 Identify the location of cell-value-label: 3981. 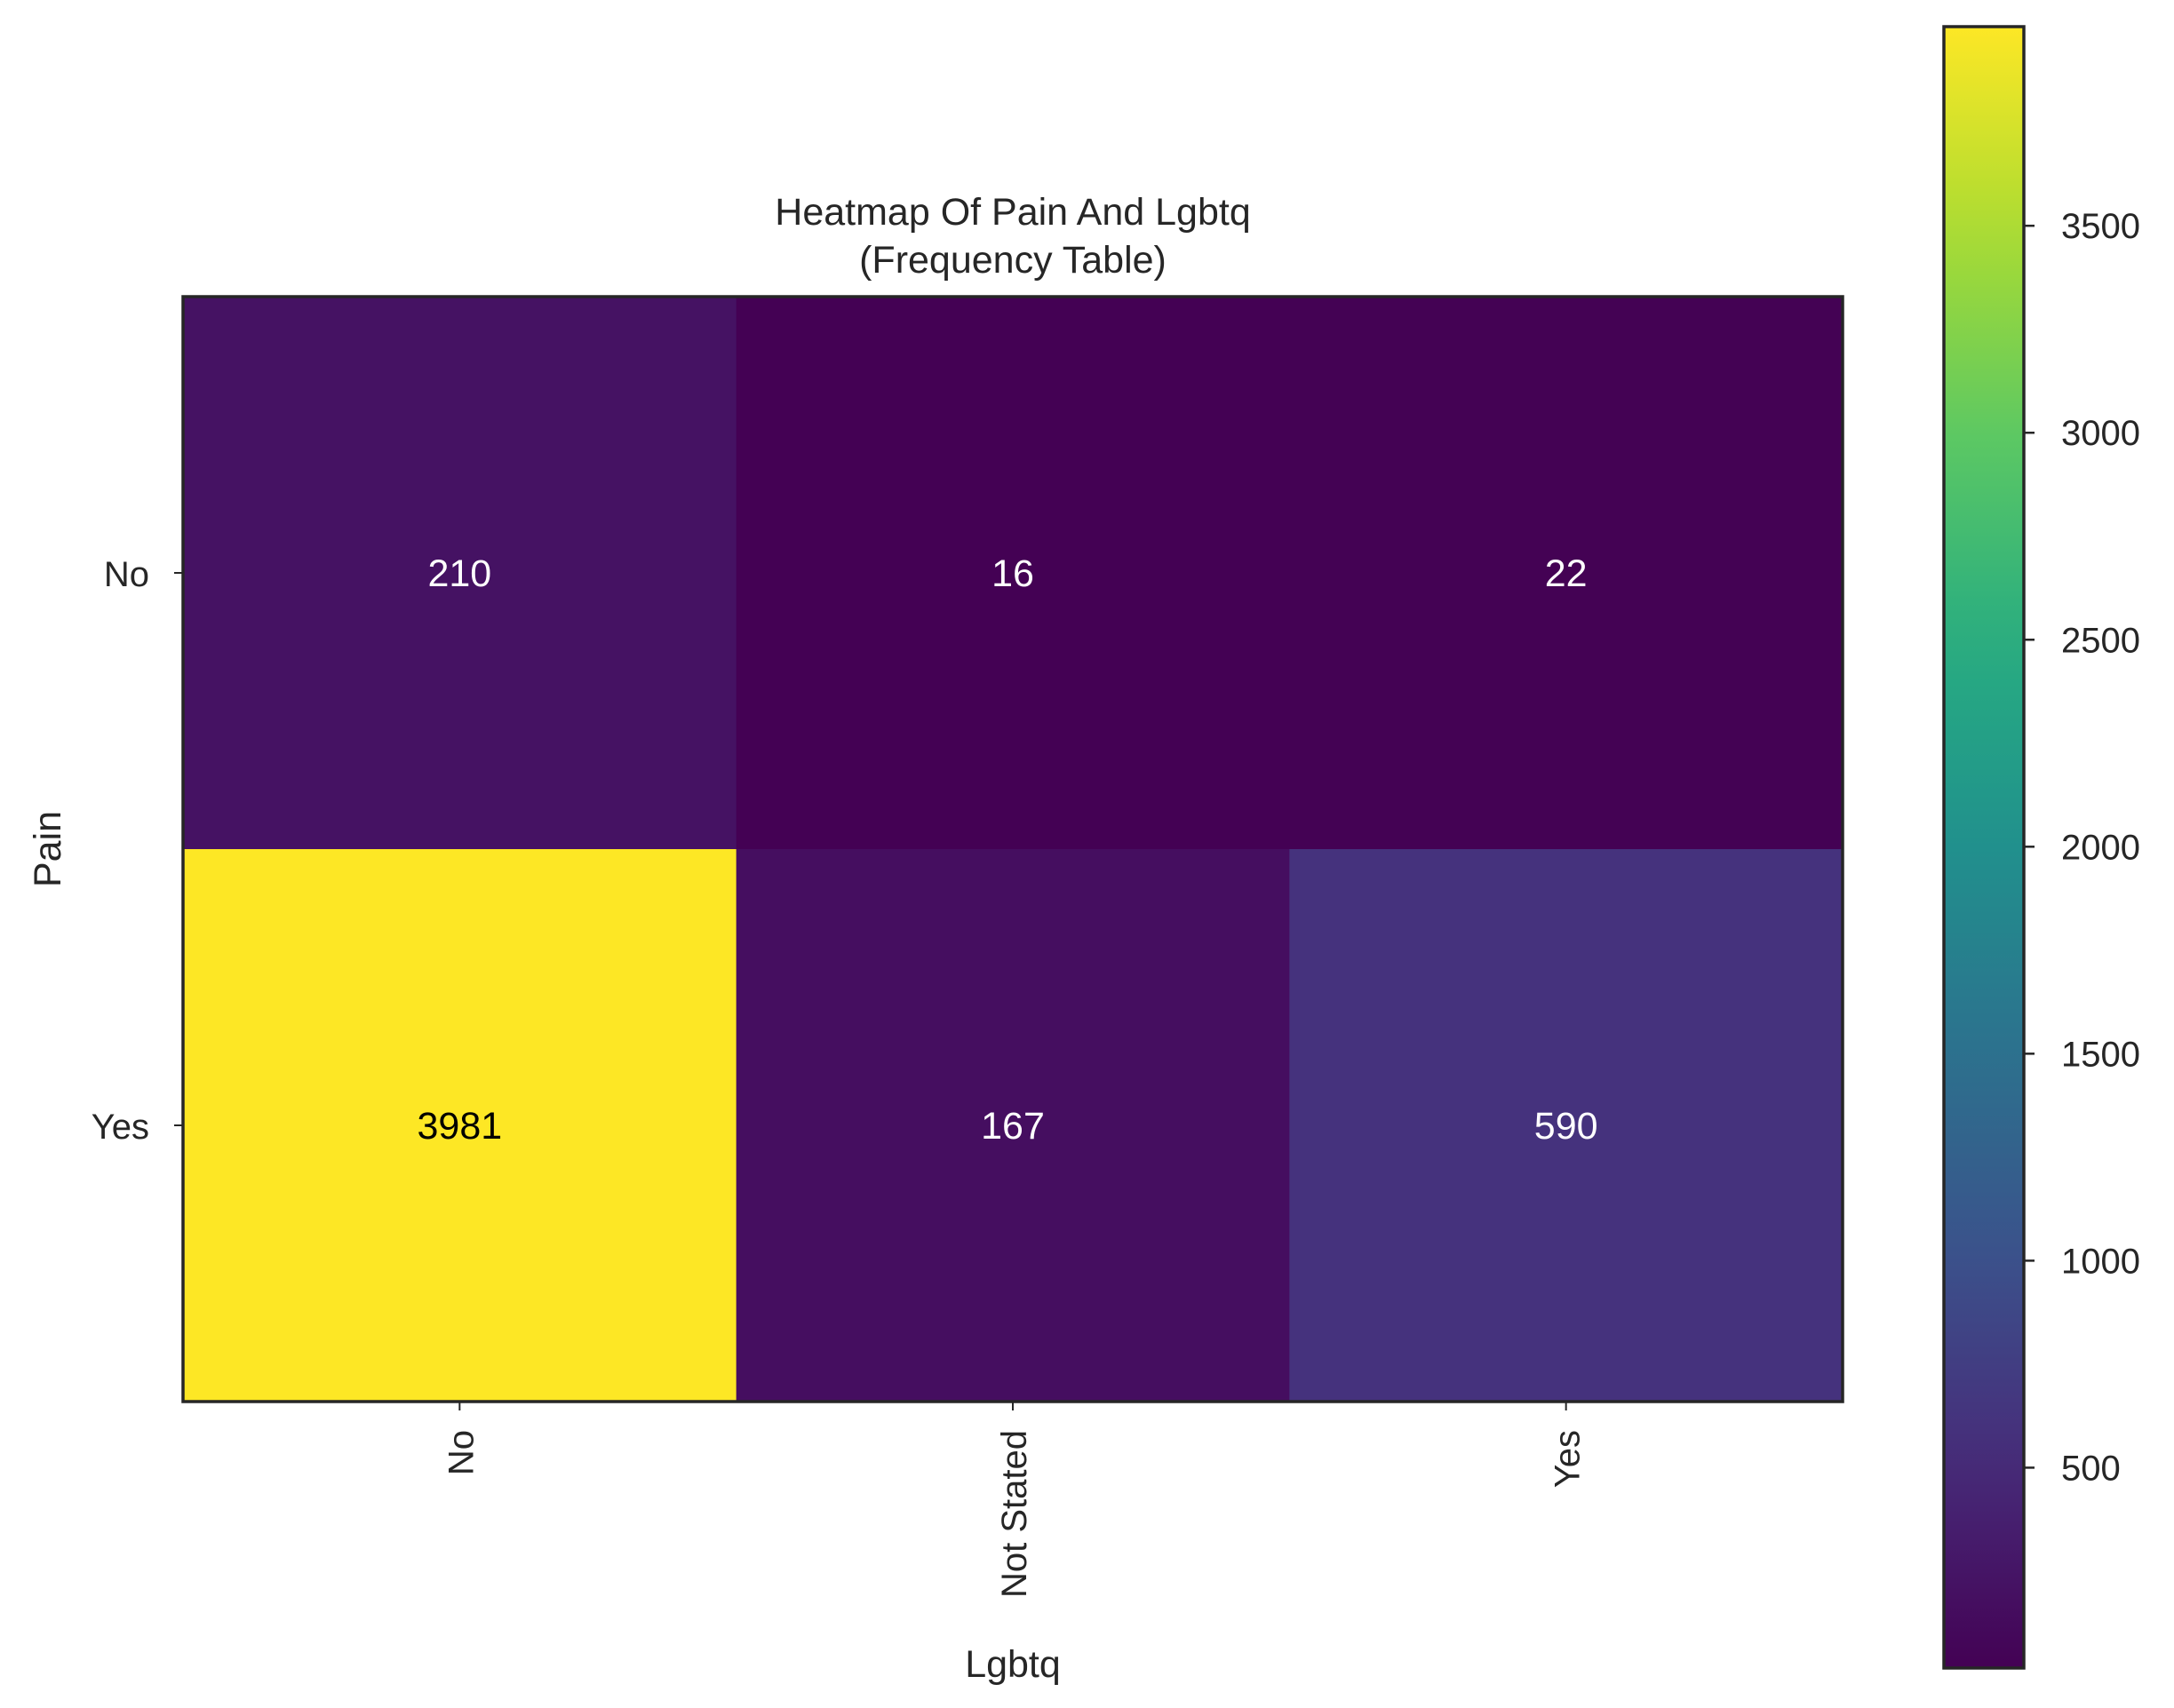
(460, 1127).